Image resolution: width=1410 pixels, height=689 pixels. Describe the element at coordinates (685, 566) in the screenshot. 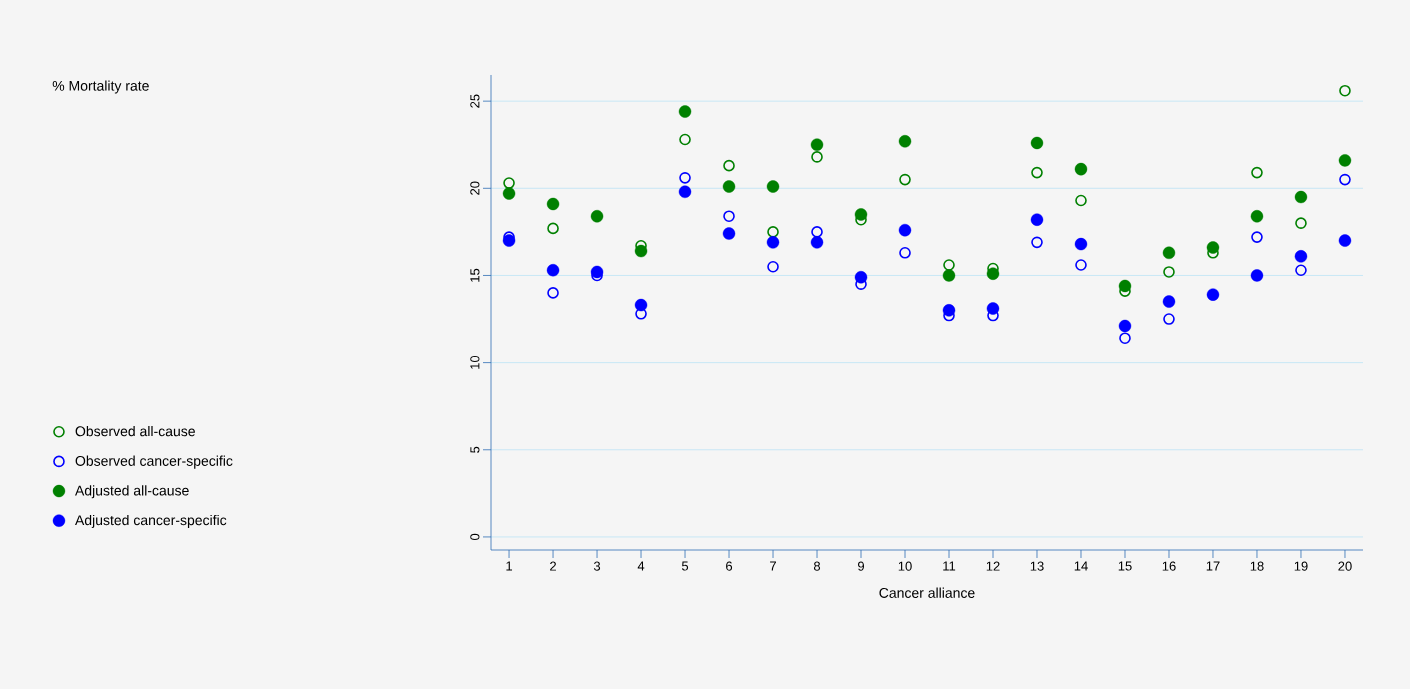

I see `x-tick-label: 5` at that location.